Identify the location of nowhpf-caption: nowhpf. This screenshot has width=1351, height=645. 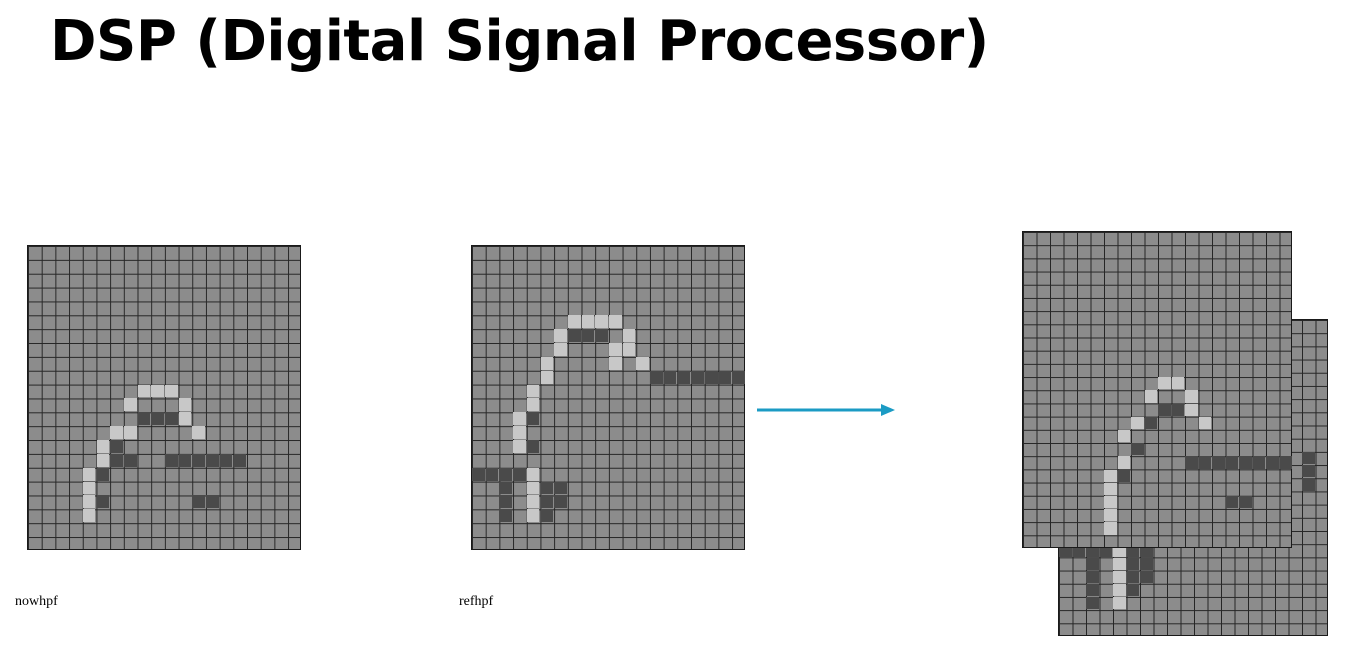
(36, 601).